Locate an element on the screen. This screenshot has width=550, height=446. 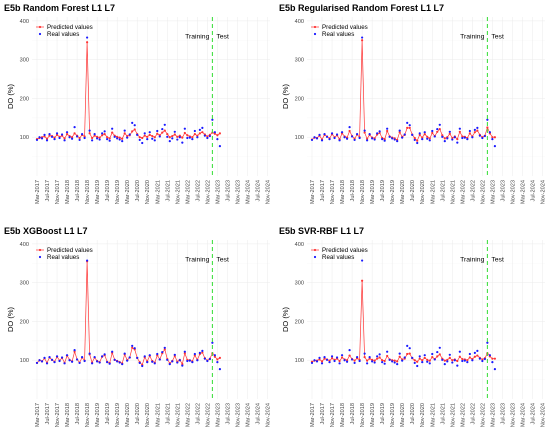
x-tick-label: Mar-2020 is located at coordinates (403, 192).